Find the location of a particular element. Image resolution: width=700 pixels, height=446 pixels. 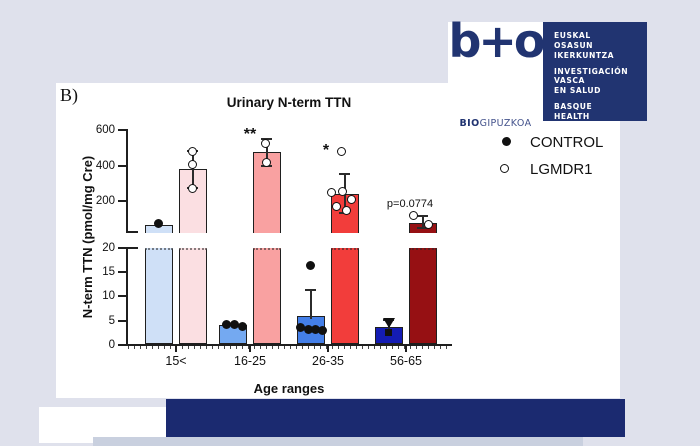

category-label-56-65: 56-65 is located at coordinates (406, 361).